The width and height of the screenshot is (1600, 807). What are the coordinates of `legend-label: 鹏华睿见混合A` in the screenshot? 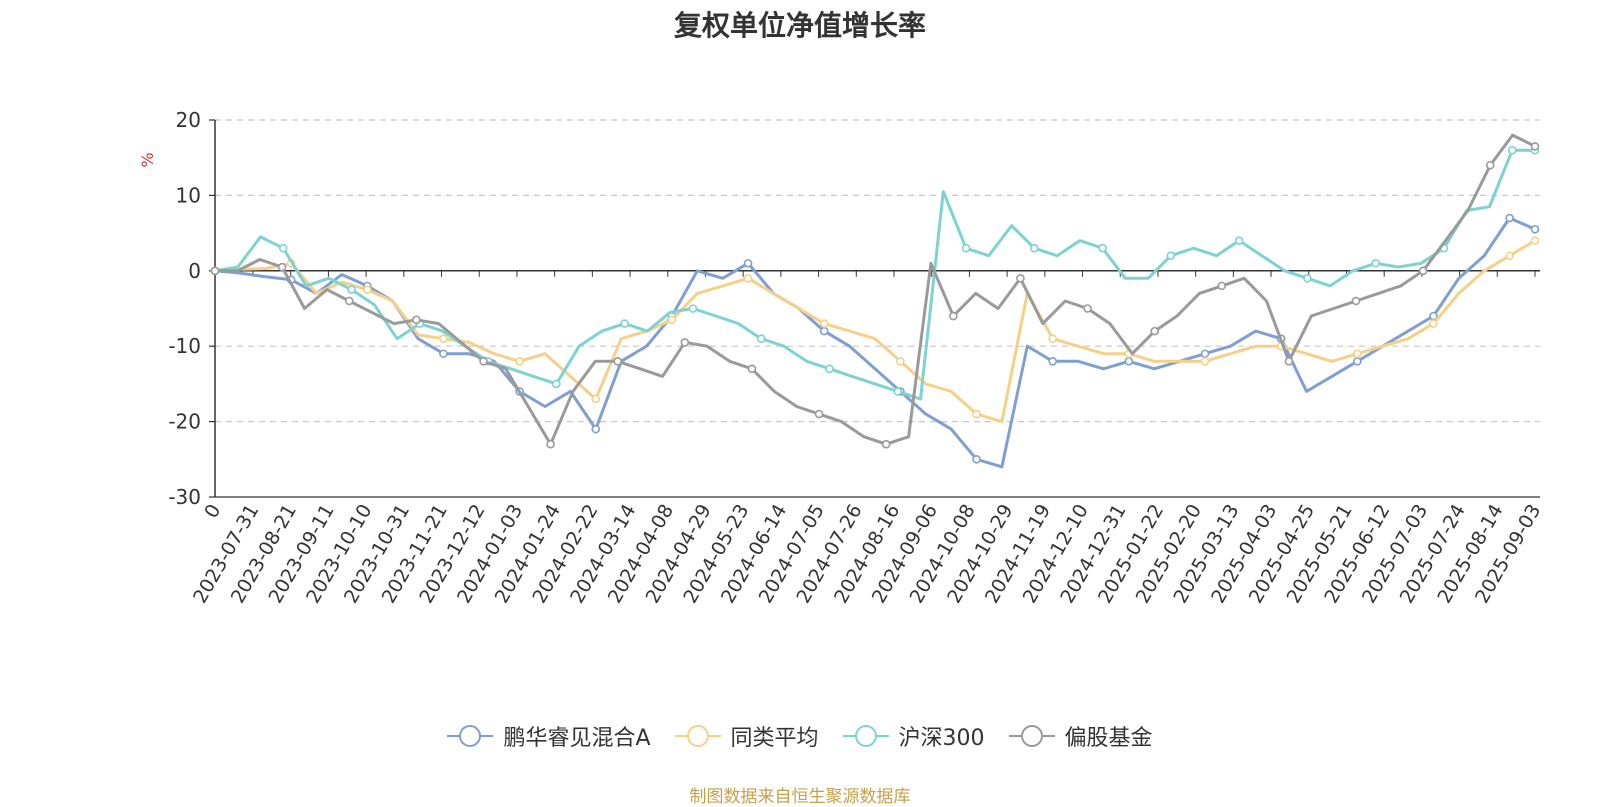 It's located at (577, 738).